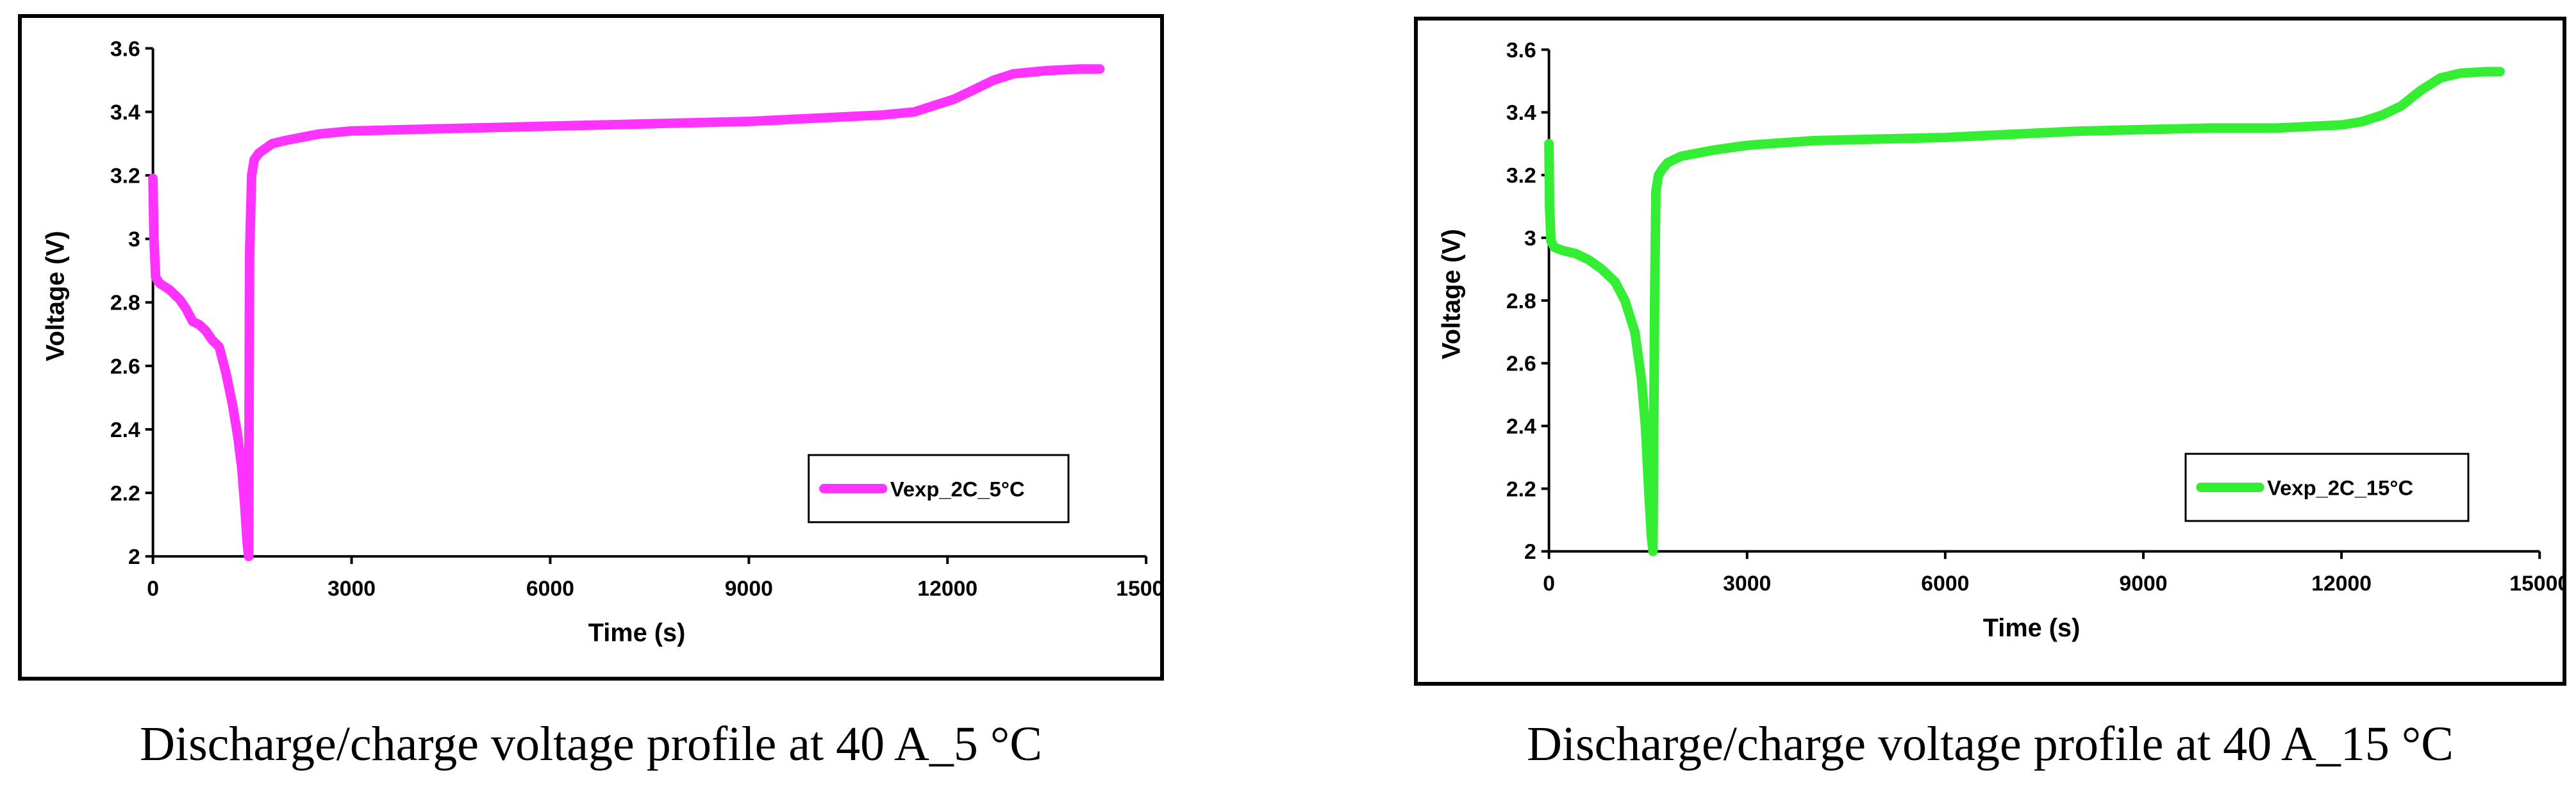 This screenshot has width=2576, height=803. I want to click on legend-label: Vexp_2C_5°C, so click(957, 489).